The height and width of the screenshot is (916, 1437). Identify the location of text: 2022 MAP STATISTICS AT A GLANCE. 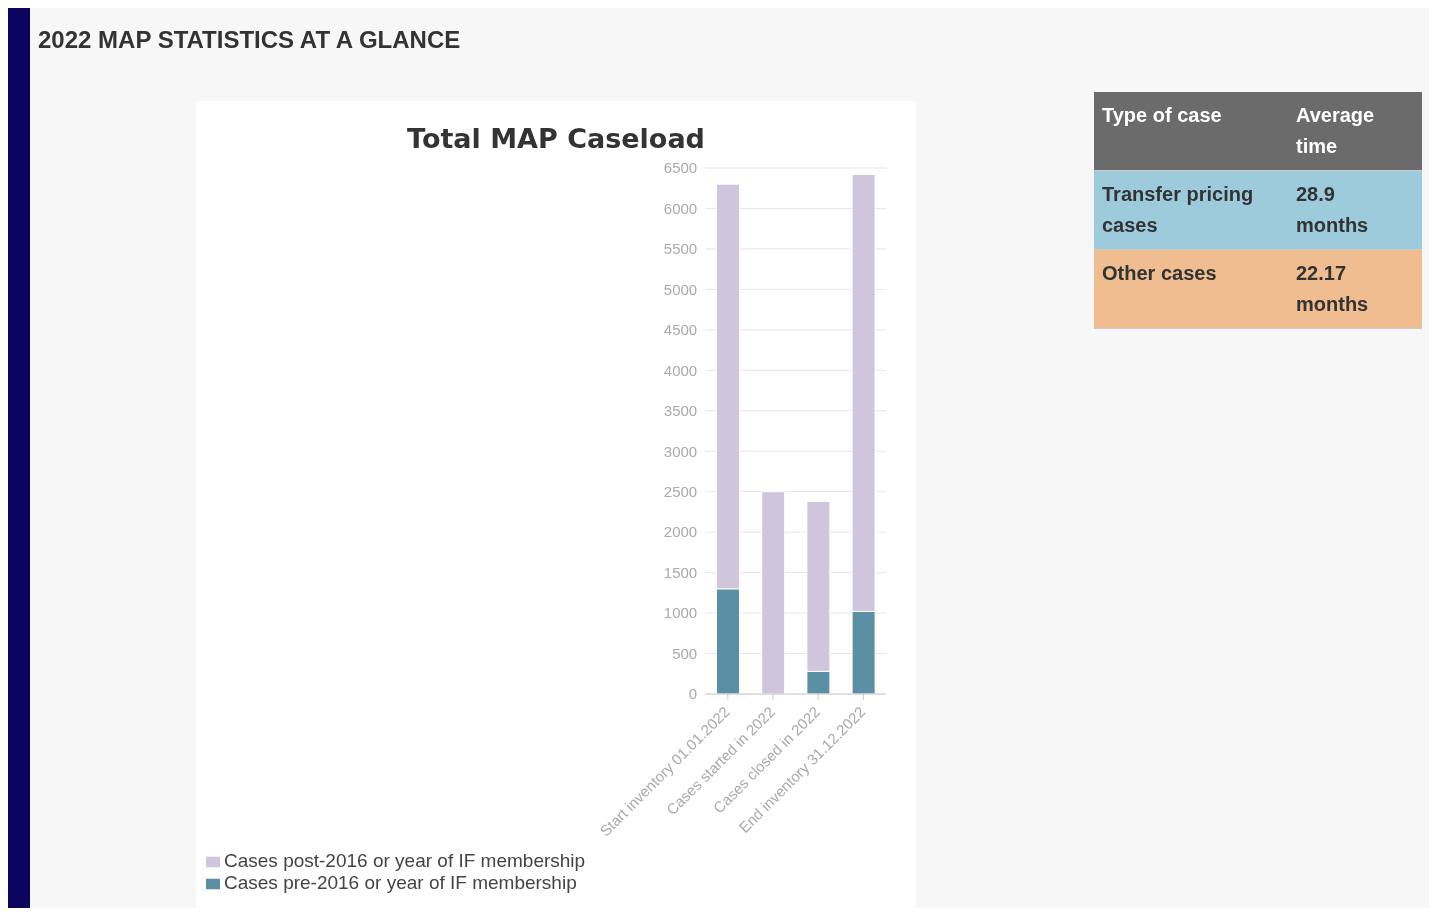
(249, 40).